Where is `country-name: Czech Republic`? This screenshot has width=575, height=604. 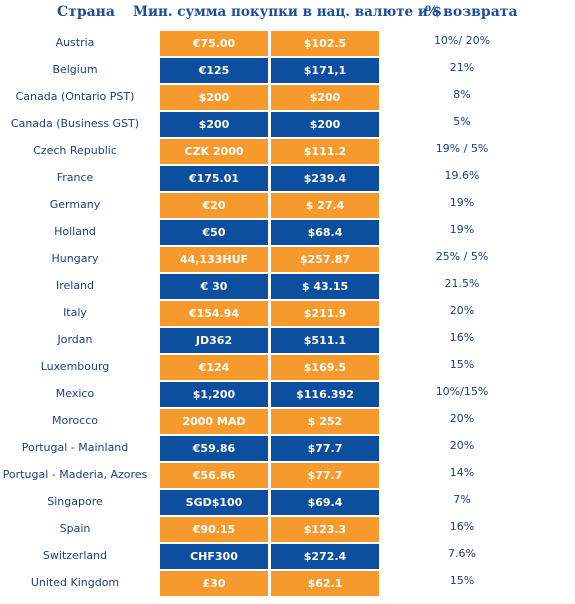 country-name: Czech Republic is located at coordinates (75, 150).